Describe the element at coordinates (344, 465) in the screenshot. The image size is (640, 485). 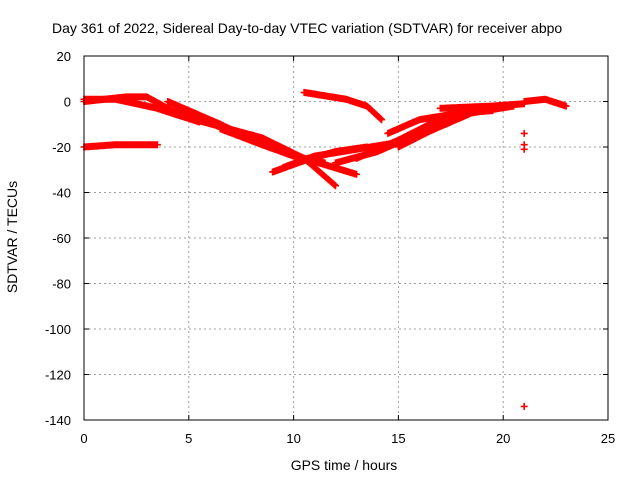
I see `x-axis-label: GPS time / hours` at that location.